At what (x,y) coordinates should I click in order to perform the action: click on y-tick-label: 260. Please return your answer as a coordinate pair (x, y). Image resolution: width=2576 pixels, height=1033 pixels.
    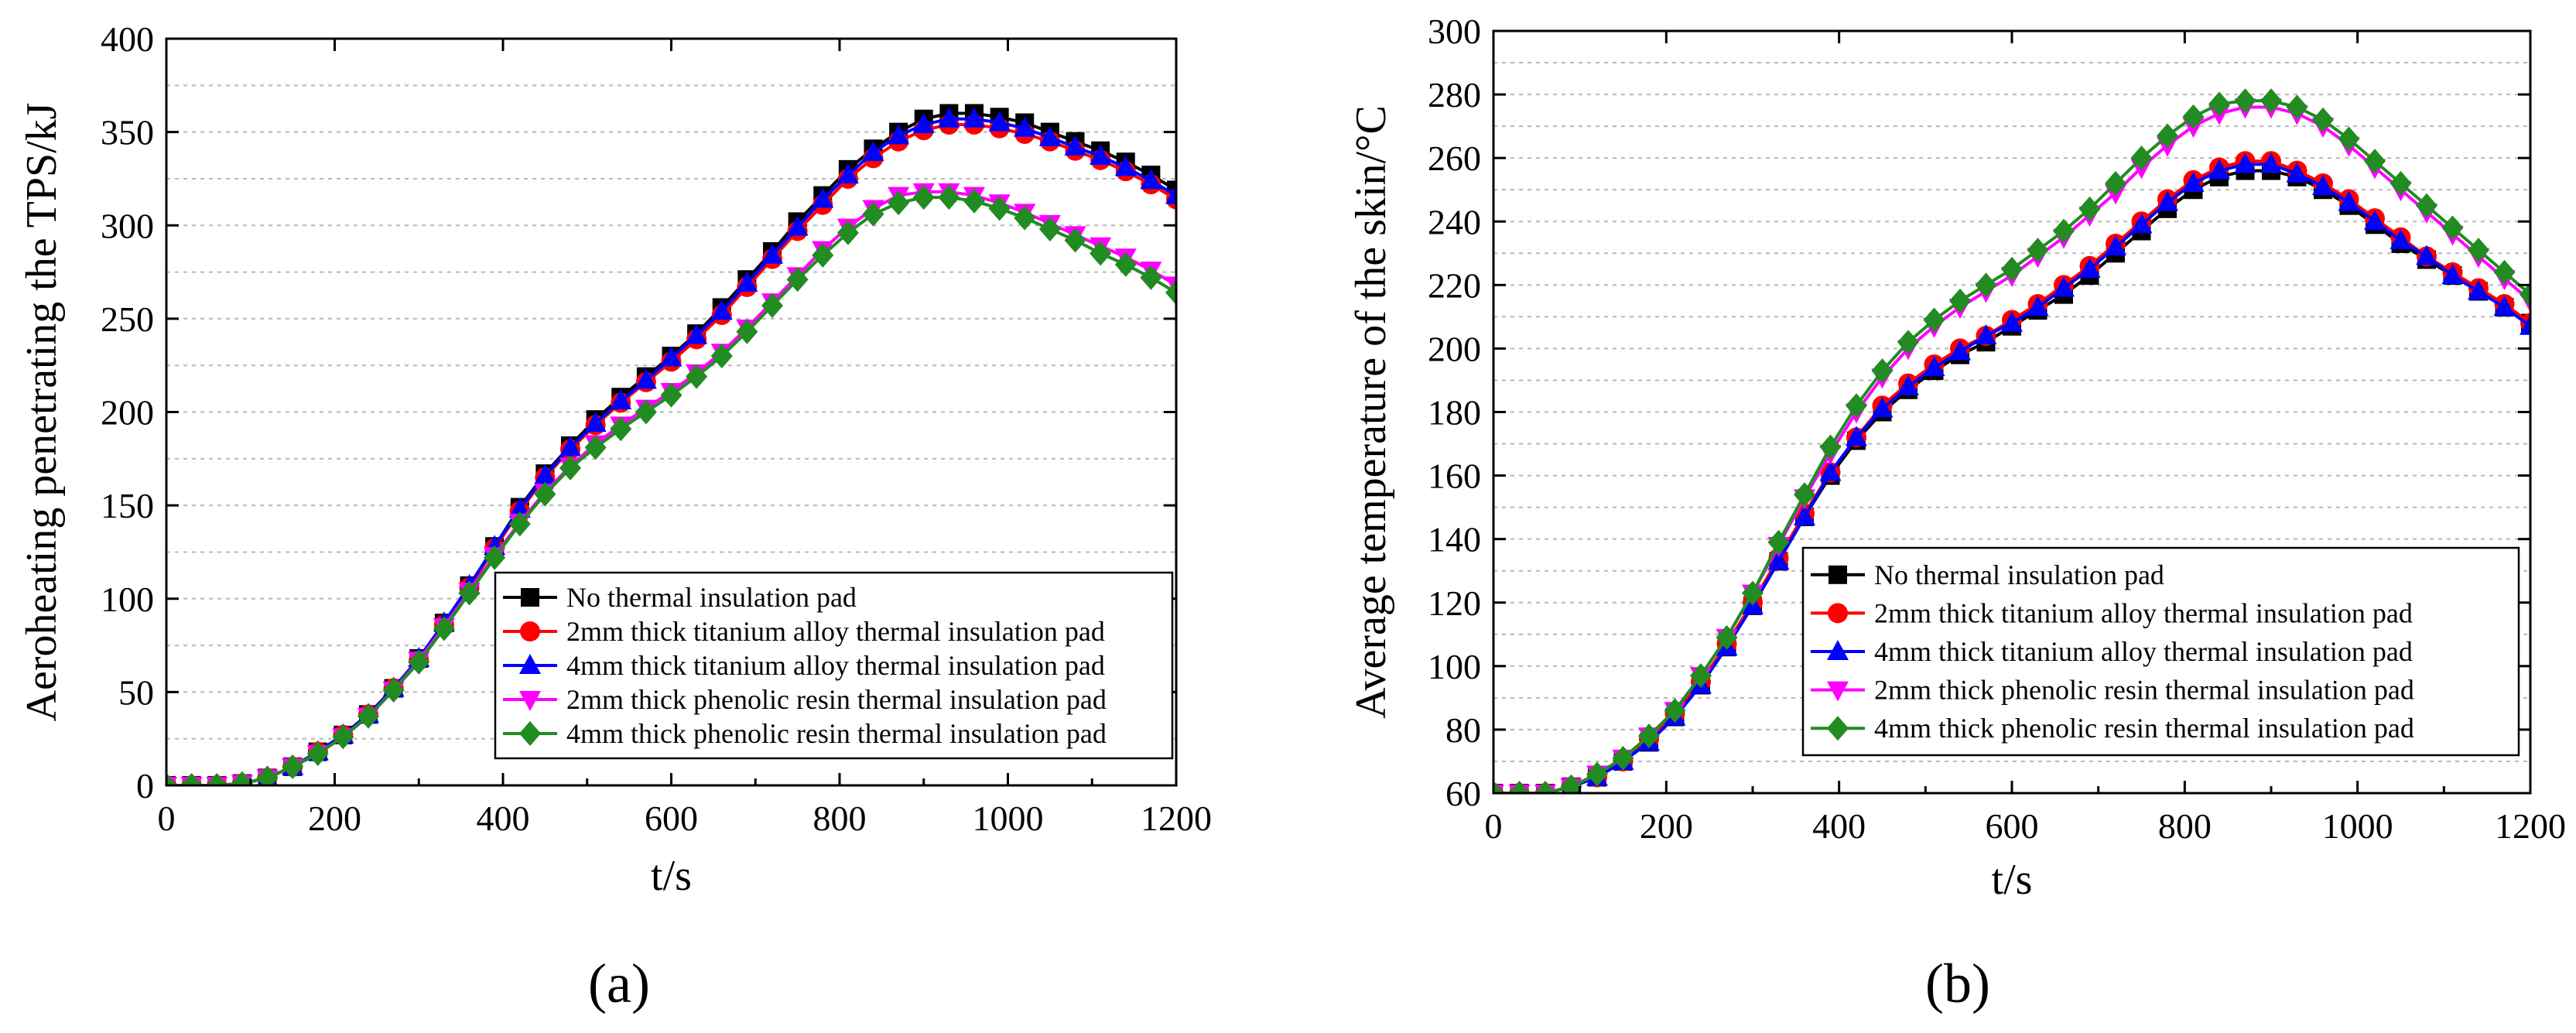
    Looking at the image, I should click on (1455, 158).